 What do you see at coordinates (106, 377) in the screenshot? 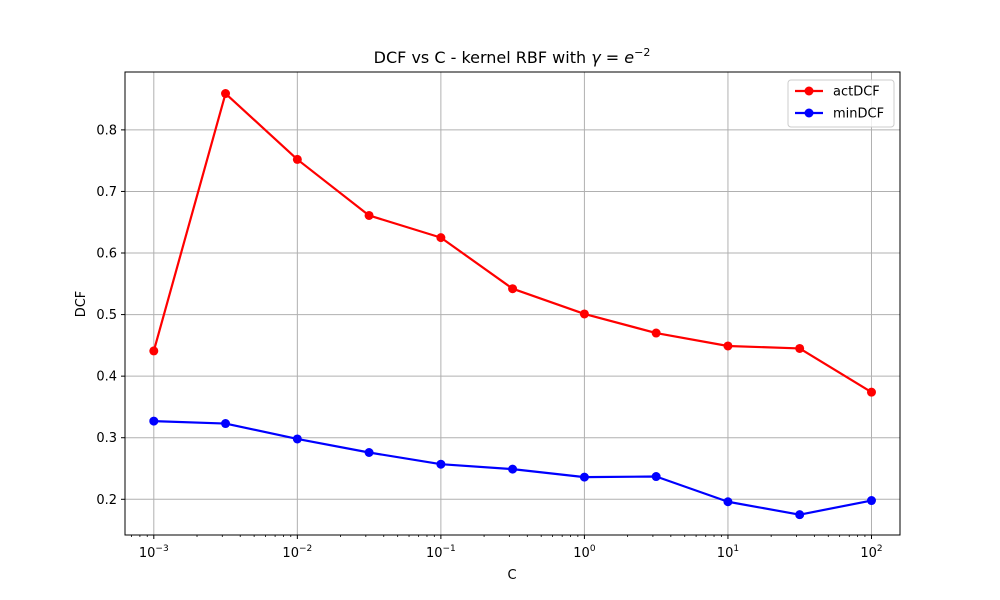
I see `y-tick-label: 0.4` at bounding box center [106, 377].